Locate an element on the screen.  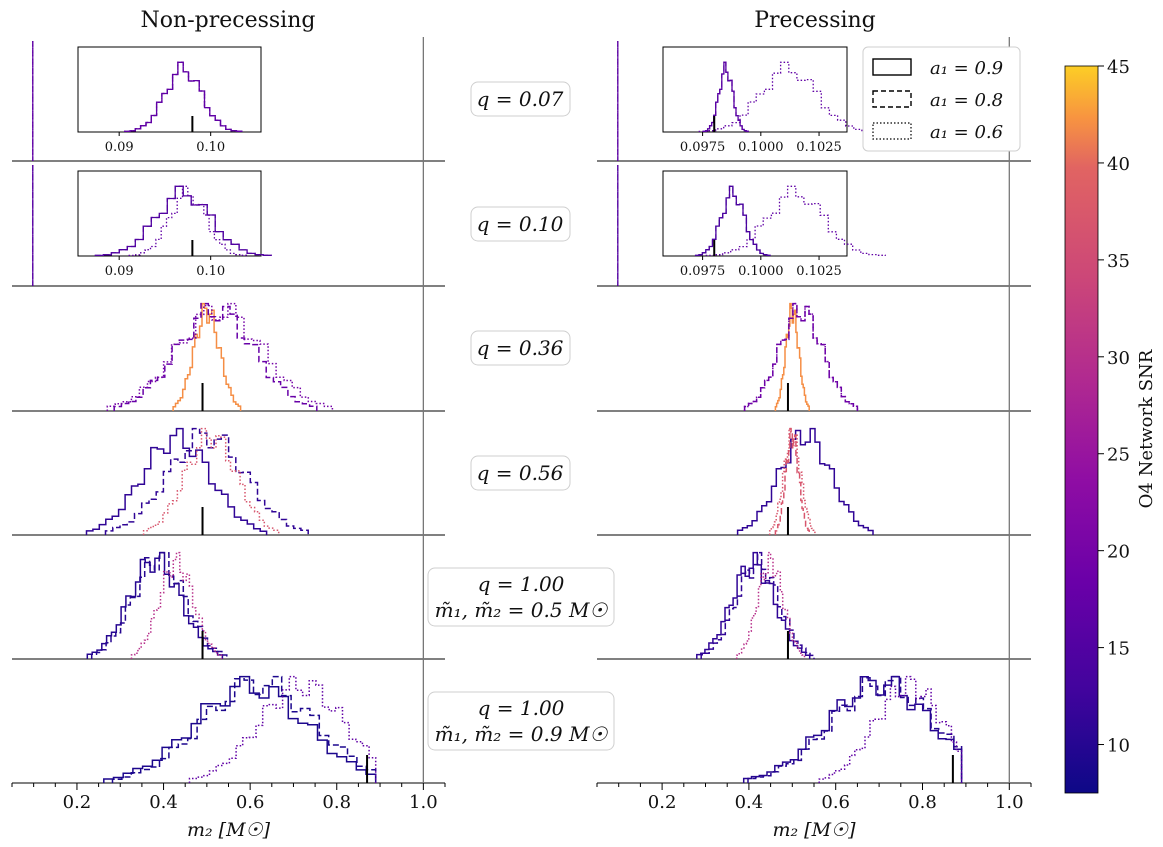
row-label-3: q = 0.36 is located at coordinates (520, 348).